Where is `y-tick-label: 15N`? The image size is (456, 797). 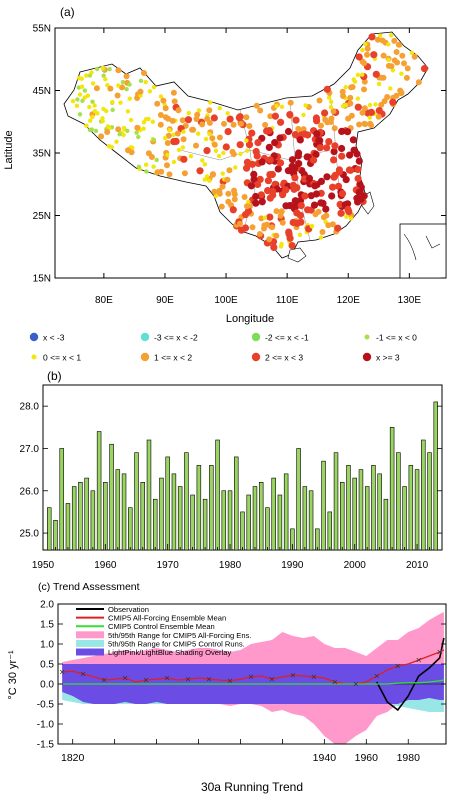 y-tick-label: 15N is located at coordinates (42, 279).